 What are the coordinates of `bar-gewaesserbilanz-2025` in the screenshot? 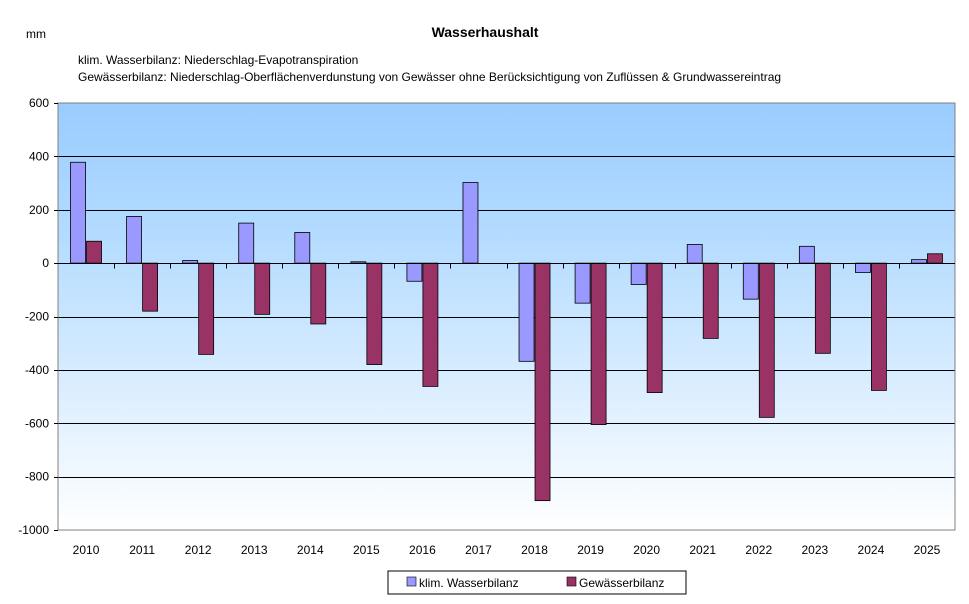 It's located at (935, 258).